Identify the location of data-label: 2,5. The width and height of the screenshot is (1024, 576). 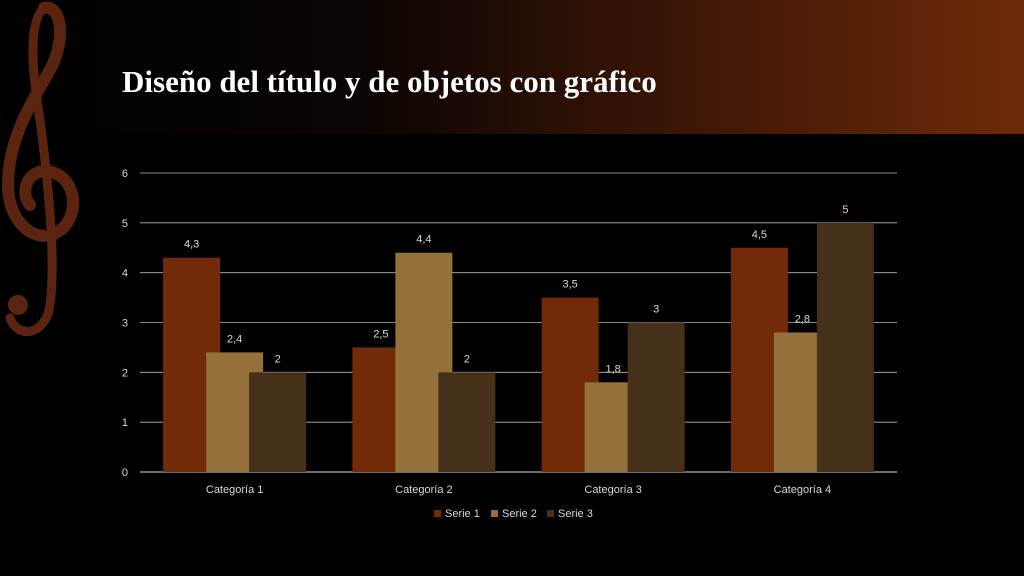
(380, 334).